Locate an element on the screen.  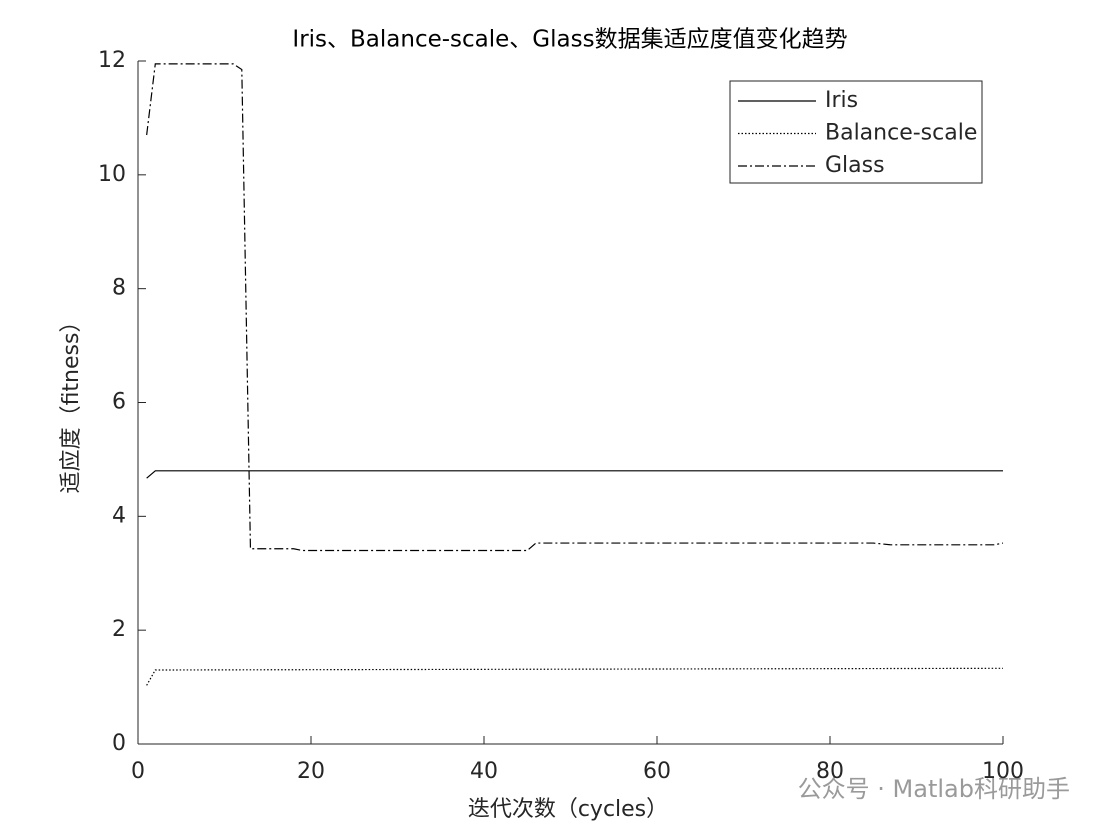
x-tick-label: 0 is located at coordinates (138, 771).